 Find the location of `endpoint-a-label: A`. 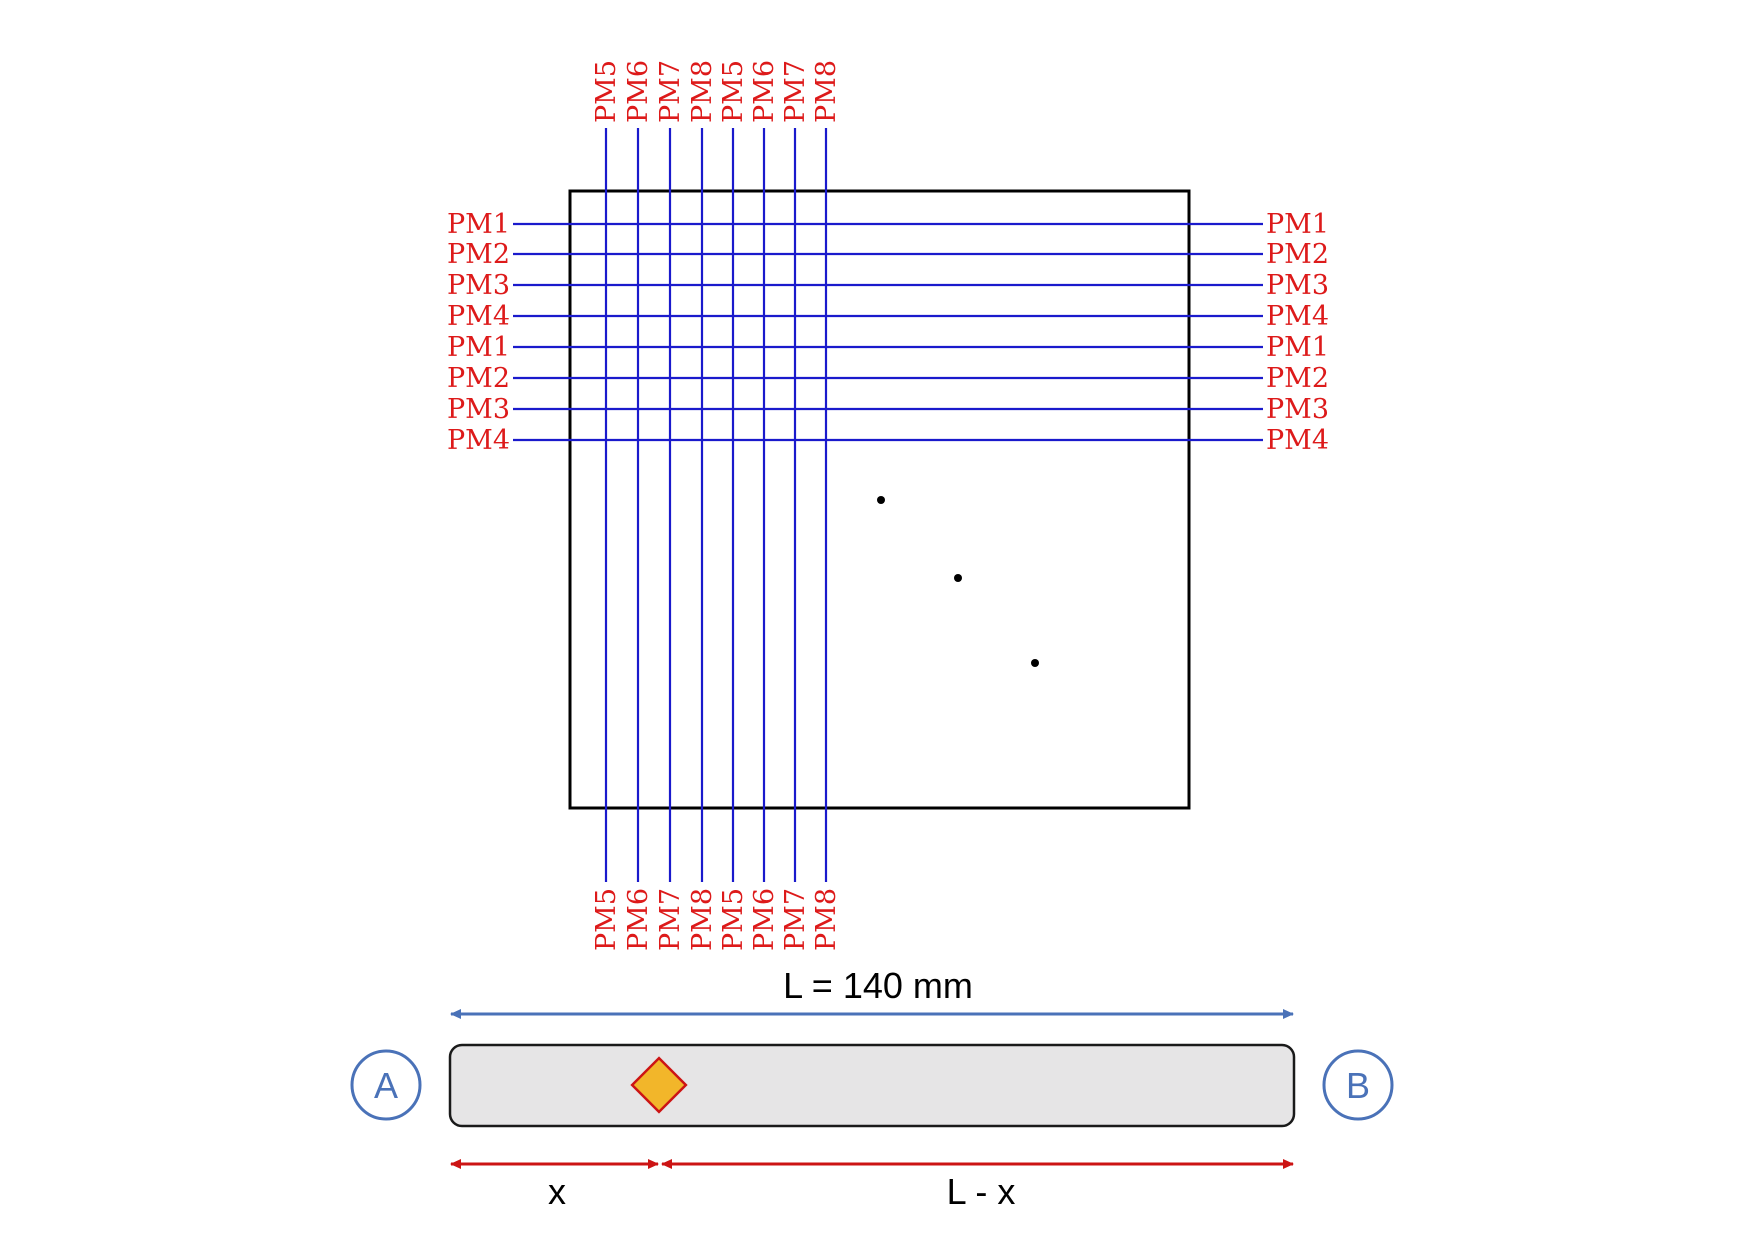

endpoint-a-label: A is located at coordinates (386, 1085).